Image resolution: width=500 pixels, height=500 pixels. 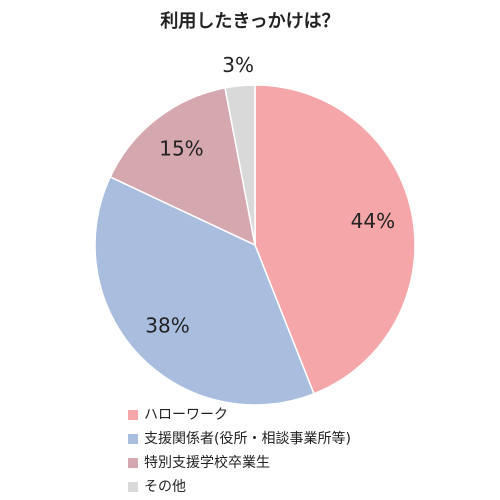 What do you see at coordinates (373, 221) in the screenshot?
I see `data-label: 44%` at bounding box center [373, 221].